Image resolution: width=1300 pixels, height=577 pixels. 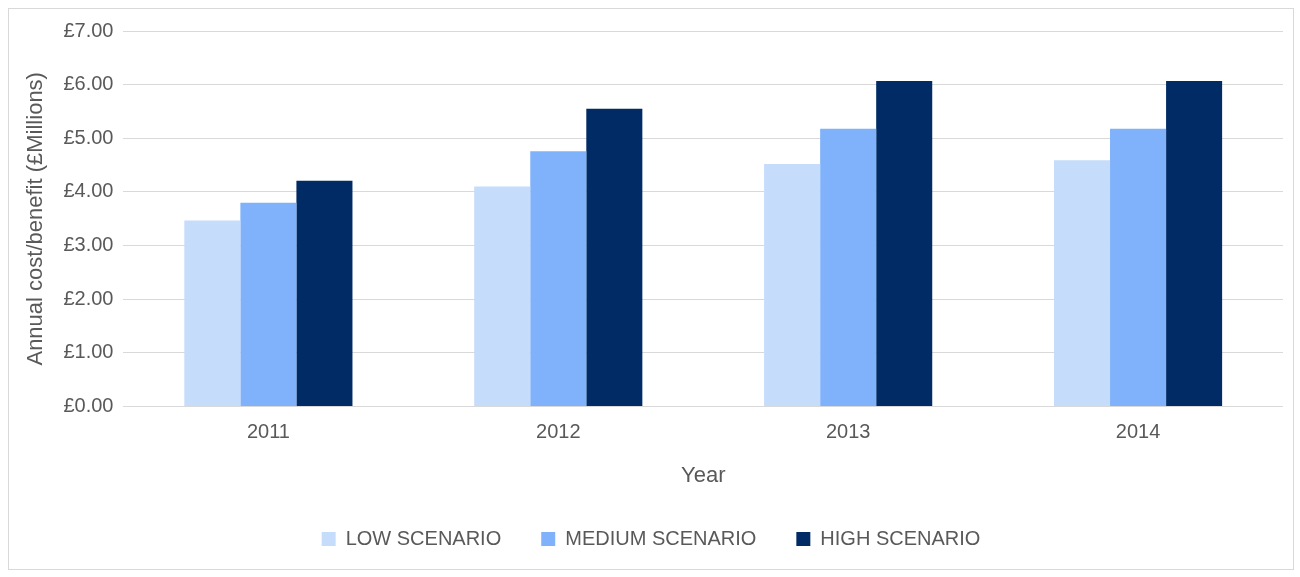 What do you see at coordinates (88, 83) in the screenshot?
I see `y-tick-label: £6.00` at bounding box center [88, 83].